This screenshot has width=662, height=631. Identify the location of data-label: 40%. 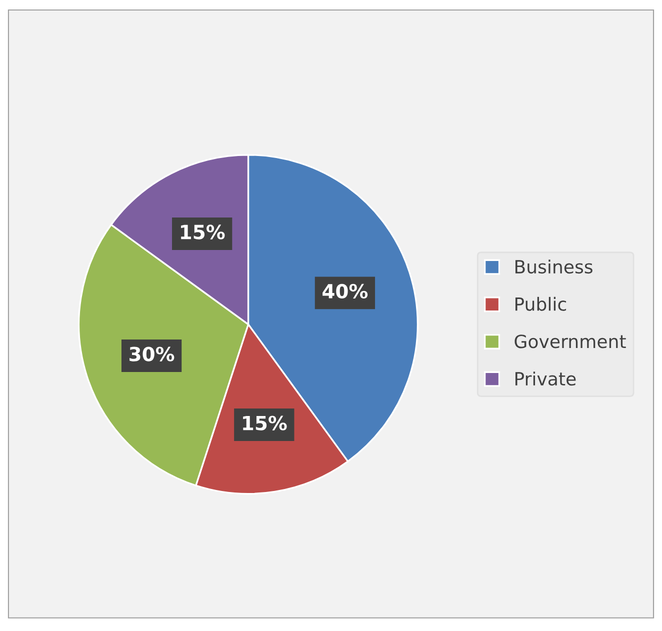
(345, 291).